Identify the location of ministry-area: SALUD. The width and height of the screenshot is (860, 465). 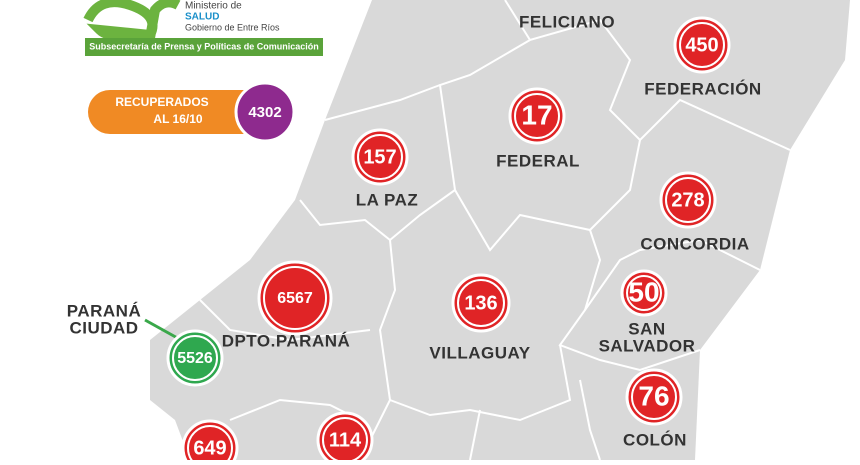
(202, 17).